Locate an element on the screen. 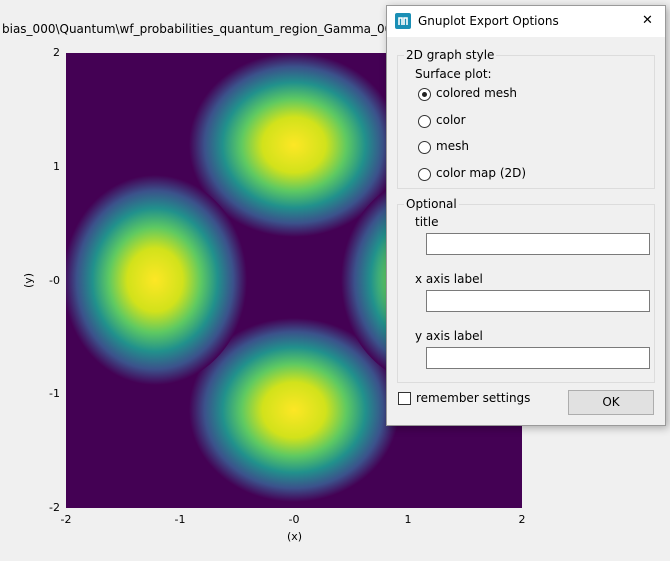 The image size is (670, 561). app-icon is located at coordinates (403, 21).